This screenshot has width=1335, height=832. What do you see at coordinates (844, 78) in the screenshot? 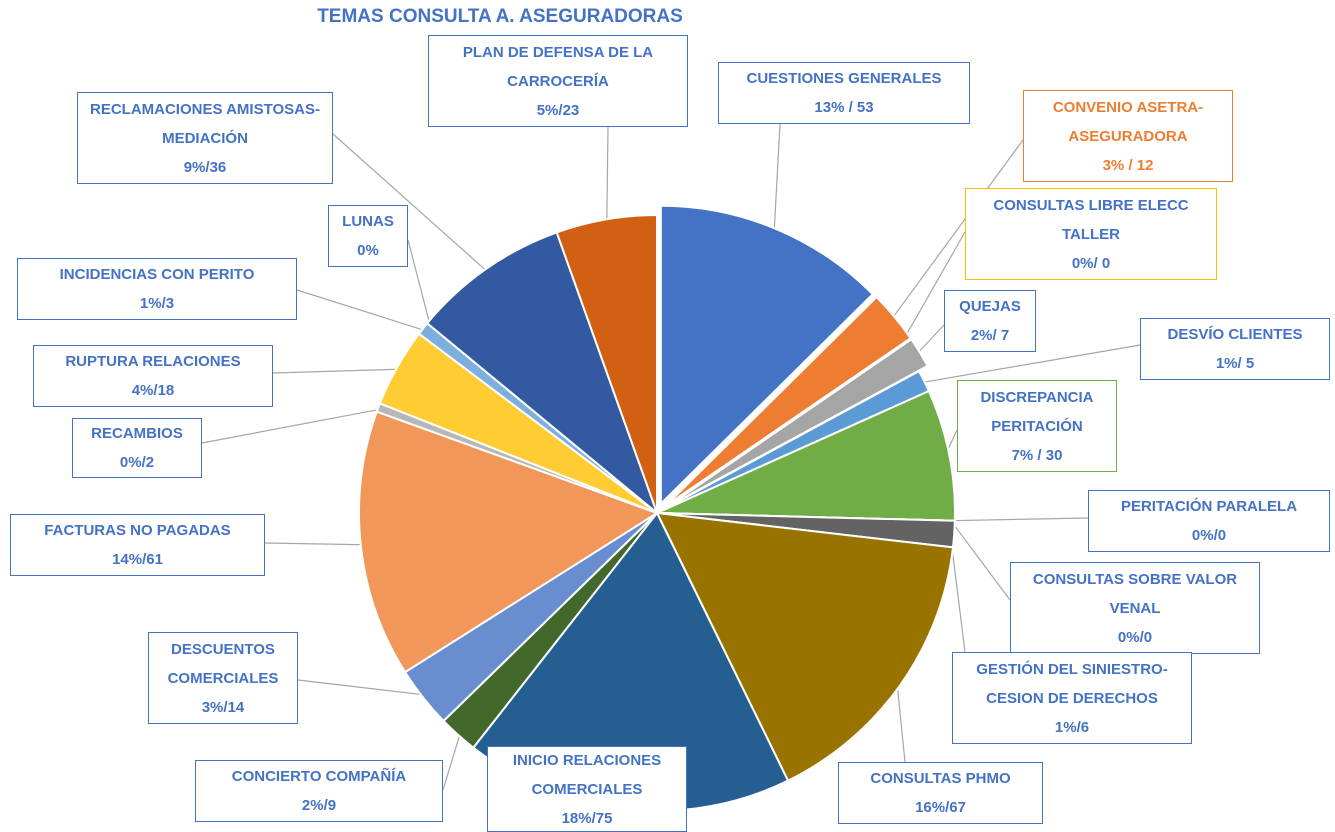
I see `category-label: CUESTIONES GENERALES` at bounding box center [844, 78].